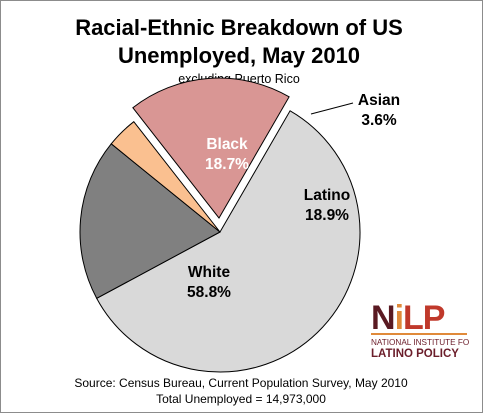  I want to click on chart-total: Total Unemployed = 14,973,000, so click(241, 399).